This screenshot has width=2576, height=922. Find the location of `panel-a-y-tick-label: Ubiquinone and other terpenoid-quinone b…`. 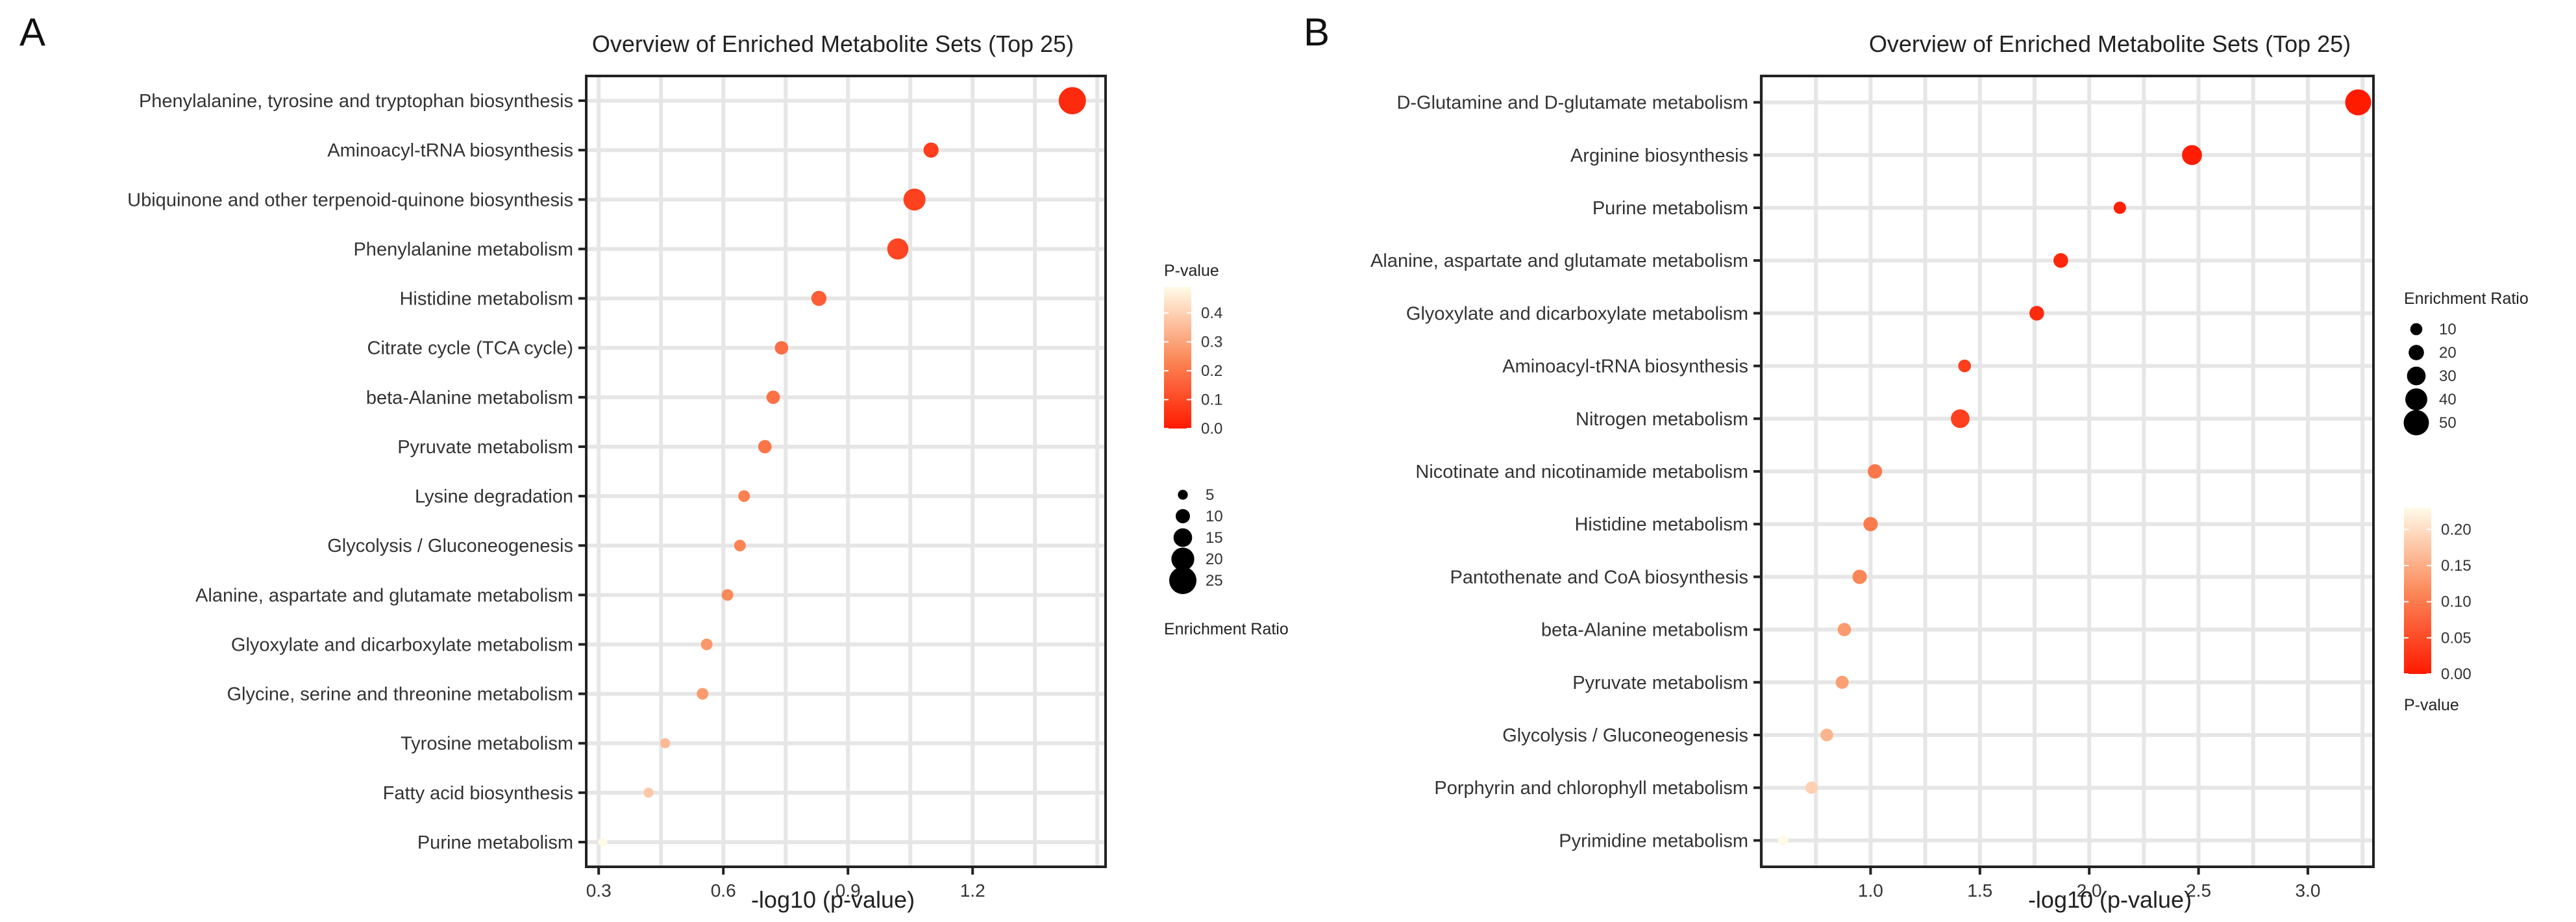

panel-a-y-tick-label: Ubiquinone and other terpenoid-quinone b… is located at coordinates (350, 200).